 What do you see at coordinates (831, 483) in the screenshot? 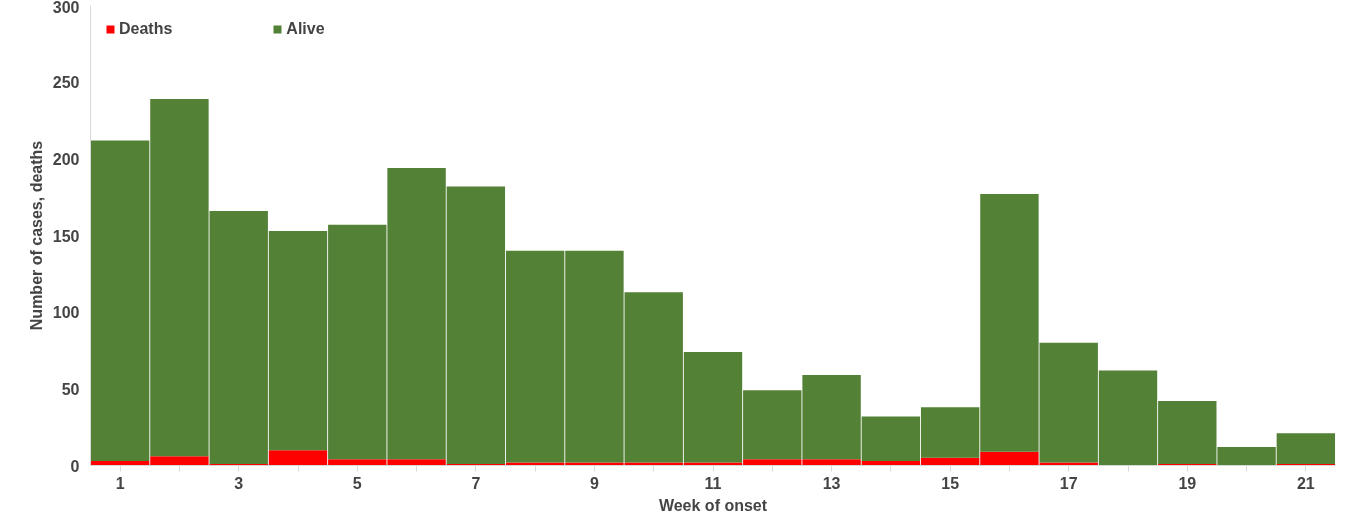
I see `x-tick-label: 13` at bounding box center [831, 483].